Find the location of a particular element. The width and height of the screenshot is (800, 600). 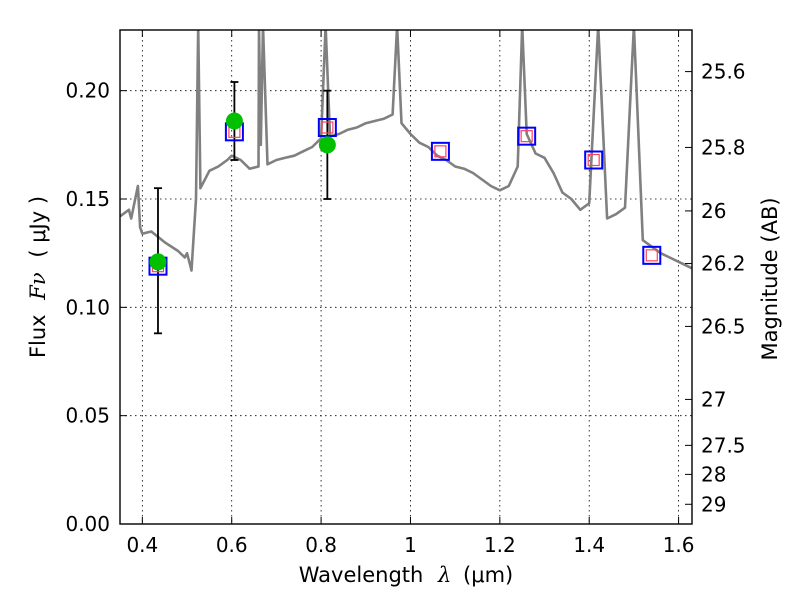

x-axis-label-unit: (μm) is located at coordinates (488, 575).